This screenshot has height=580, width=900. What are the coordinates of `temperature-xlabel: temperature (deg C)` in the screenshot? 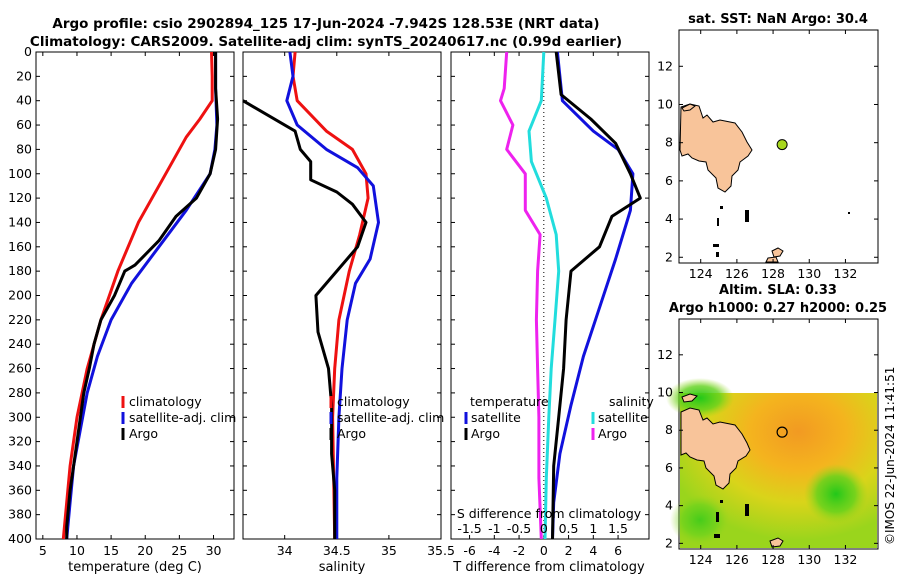 It's located at (135, 567).